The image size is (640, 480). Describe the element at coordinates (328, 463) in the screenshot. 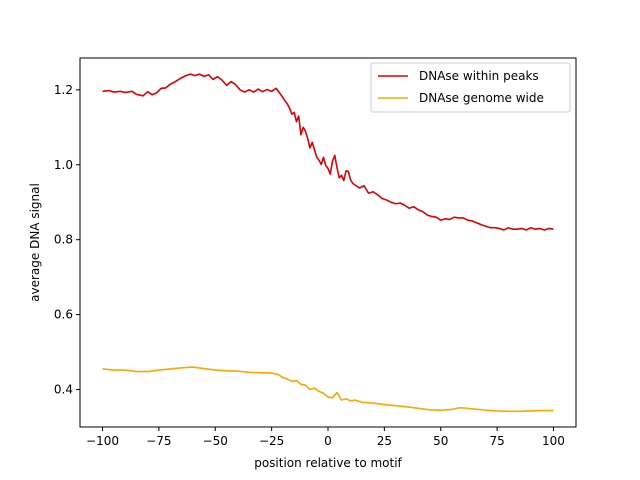

I see `x-axis-label: position relative to motif` at that location.